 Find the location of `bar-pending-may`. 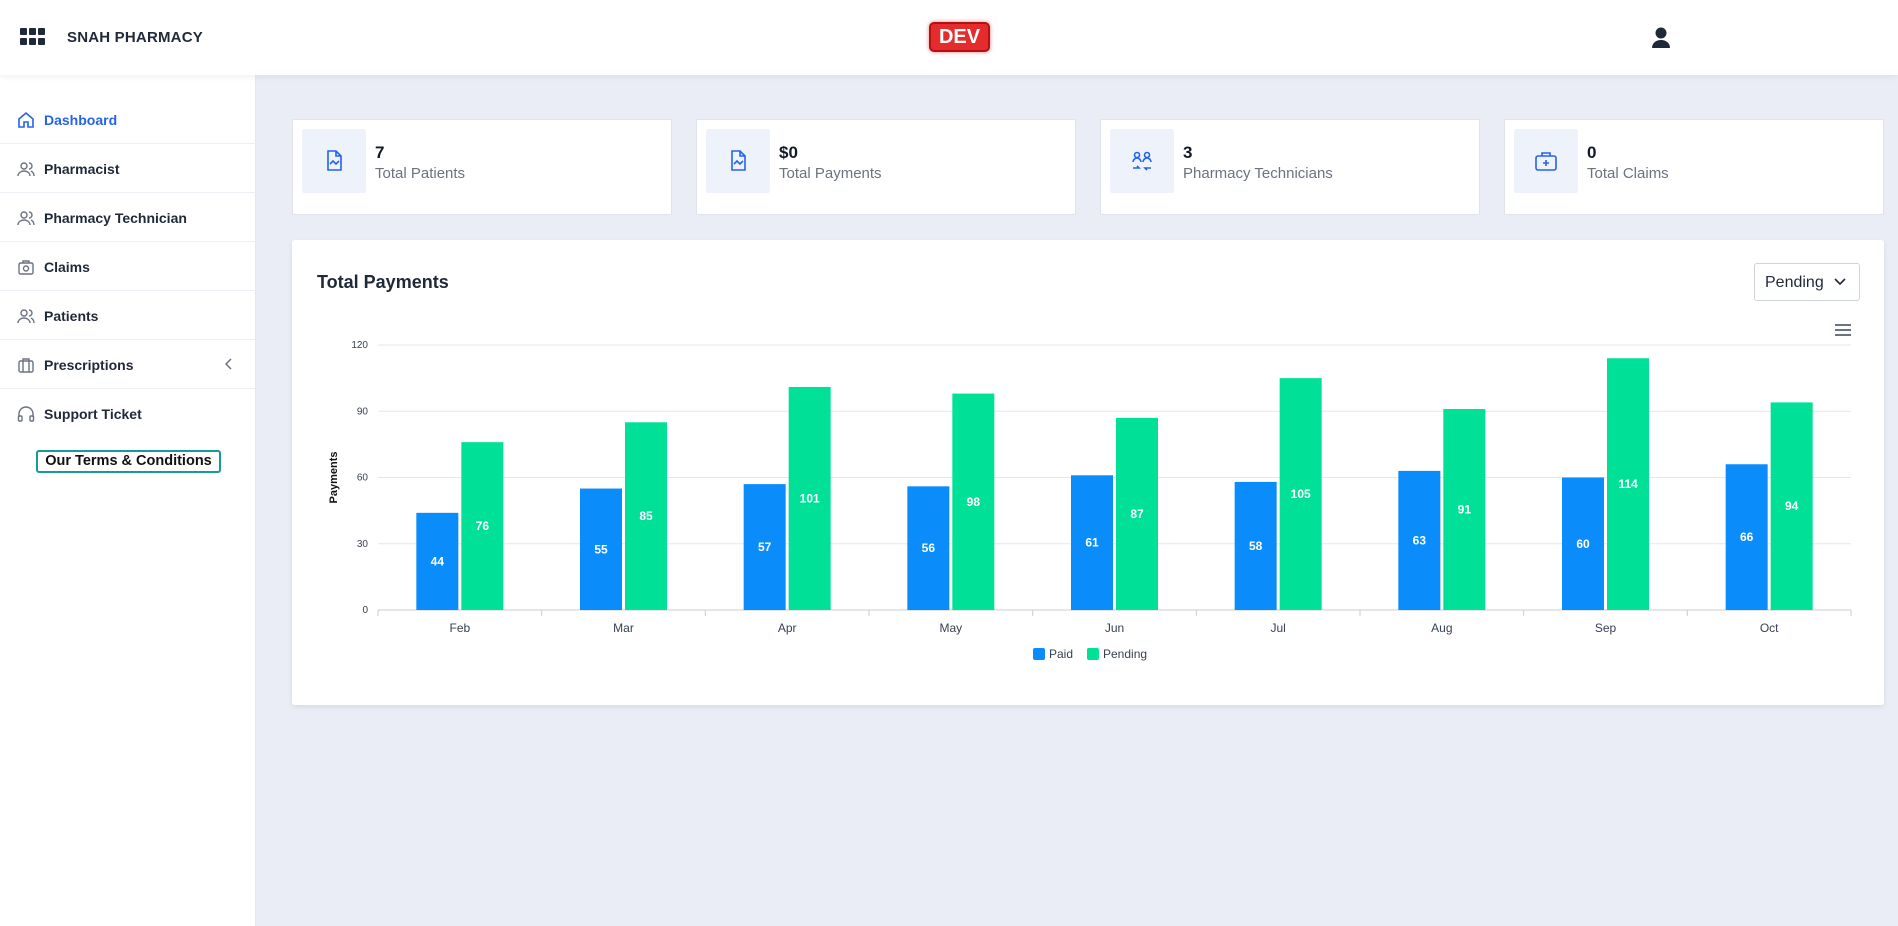

bar-pending-may is located at coordinates (973, 501).